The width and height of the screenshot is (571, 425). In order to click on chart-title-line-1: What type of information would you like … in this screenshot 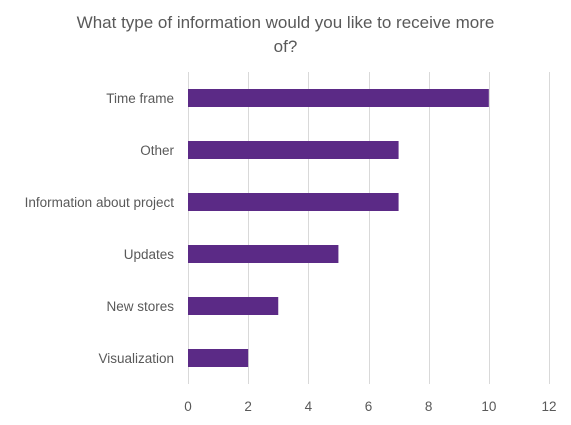, I will do `click(286, 22)`.